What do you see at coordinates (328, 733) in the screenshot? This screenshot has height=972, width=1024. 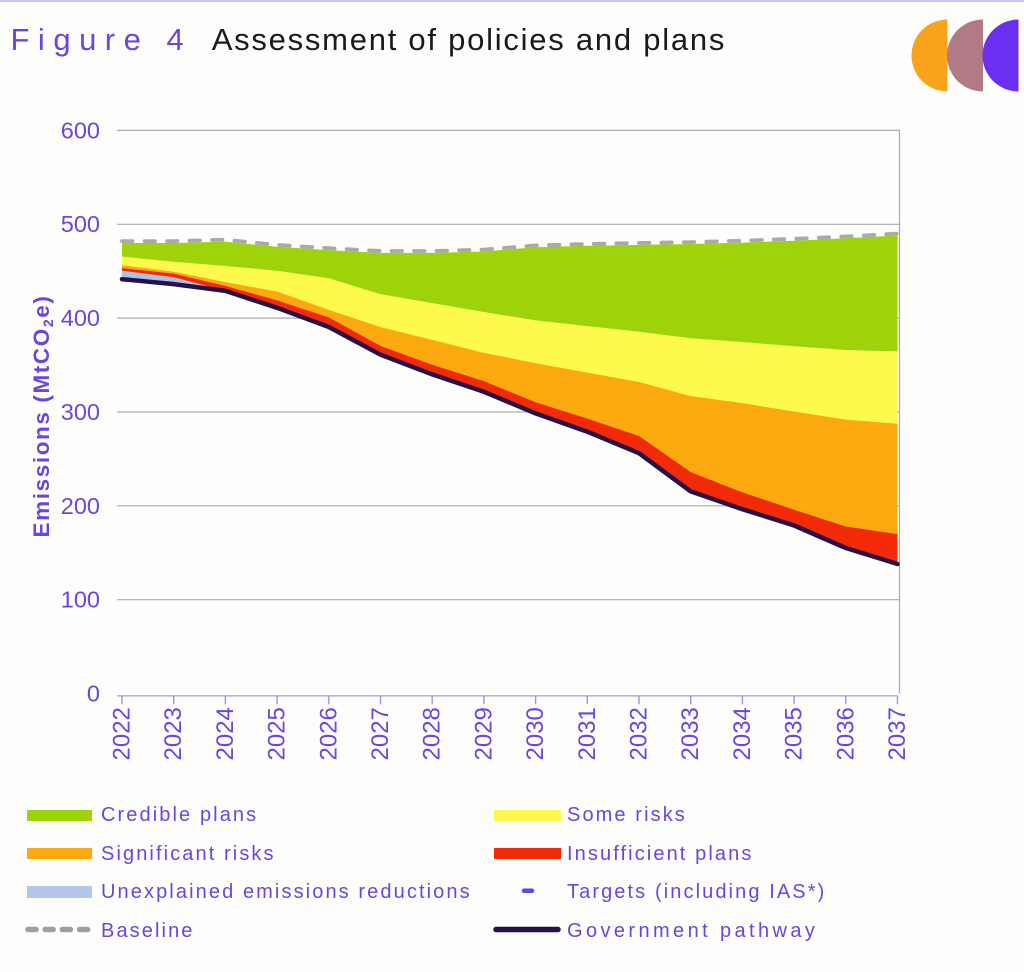 I see `svg-text: 2026` at bounding box center [328, 733].